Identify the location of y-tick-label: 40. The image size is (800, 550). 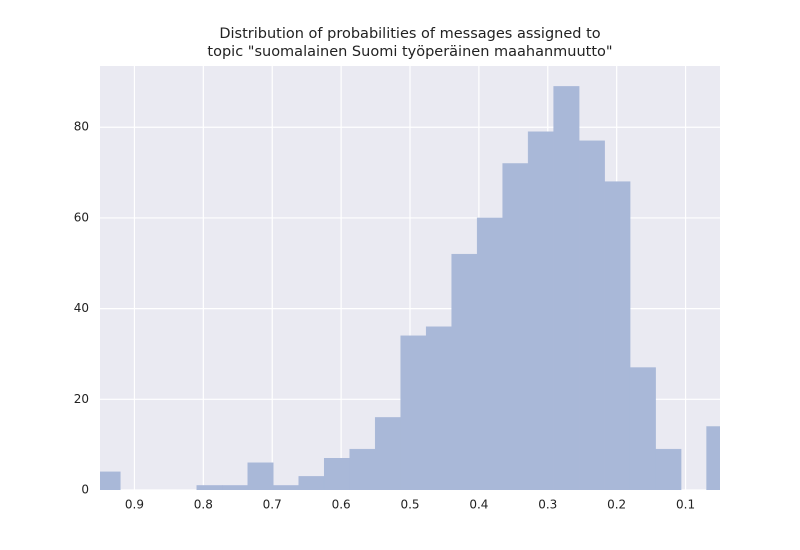
(81, 308).